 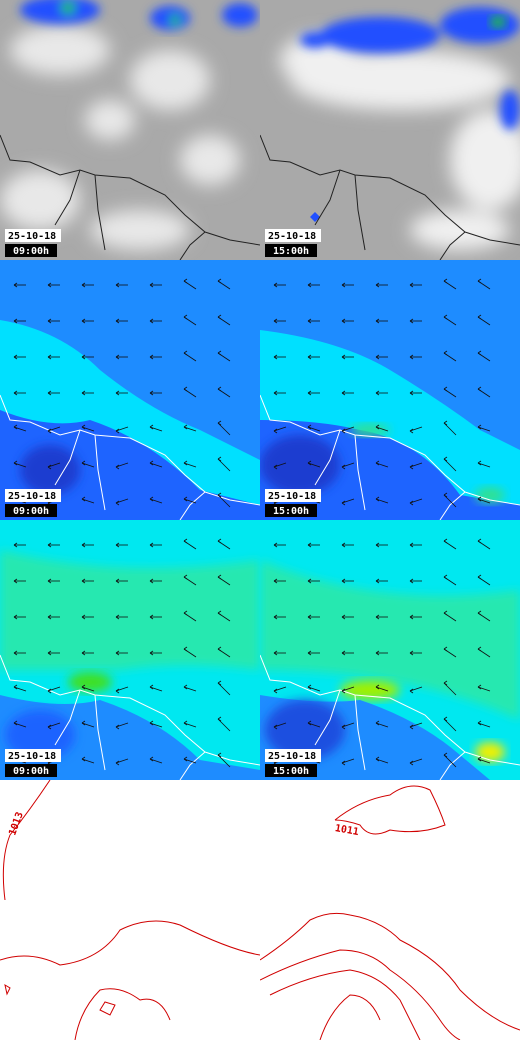 I want to click on pressure-panel: 1011, so click(x=390, y=910).